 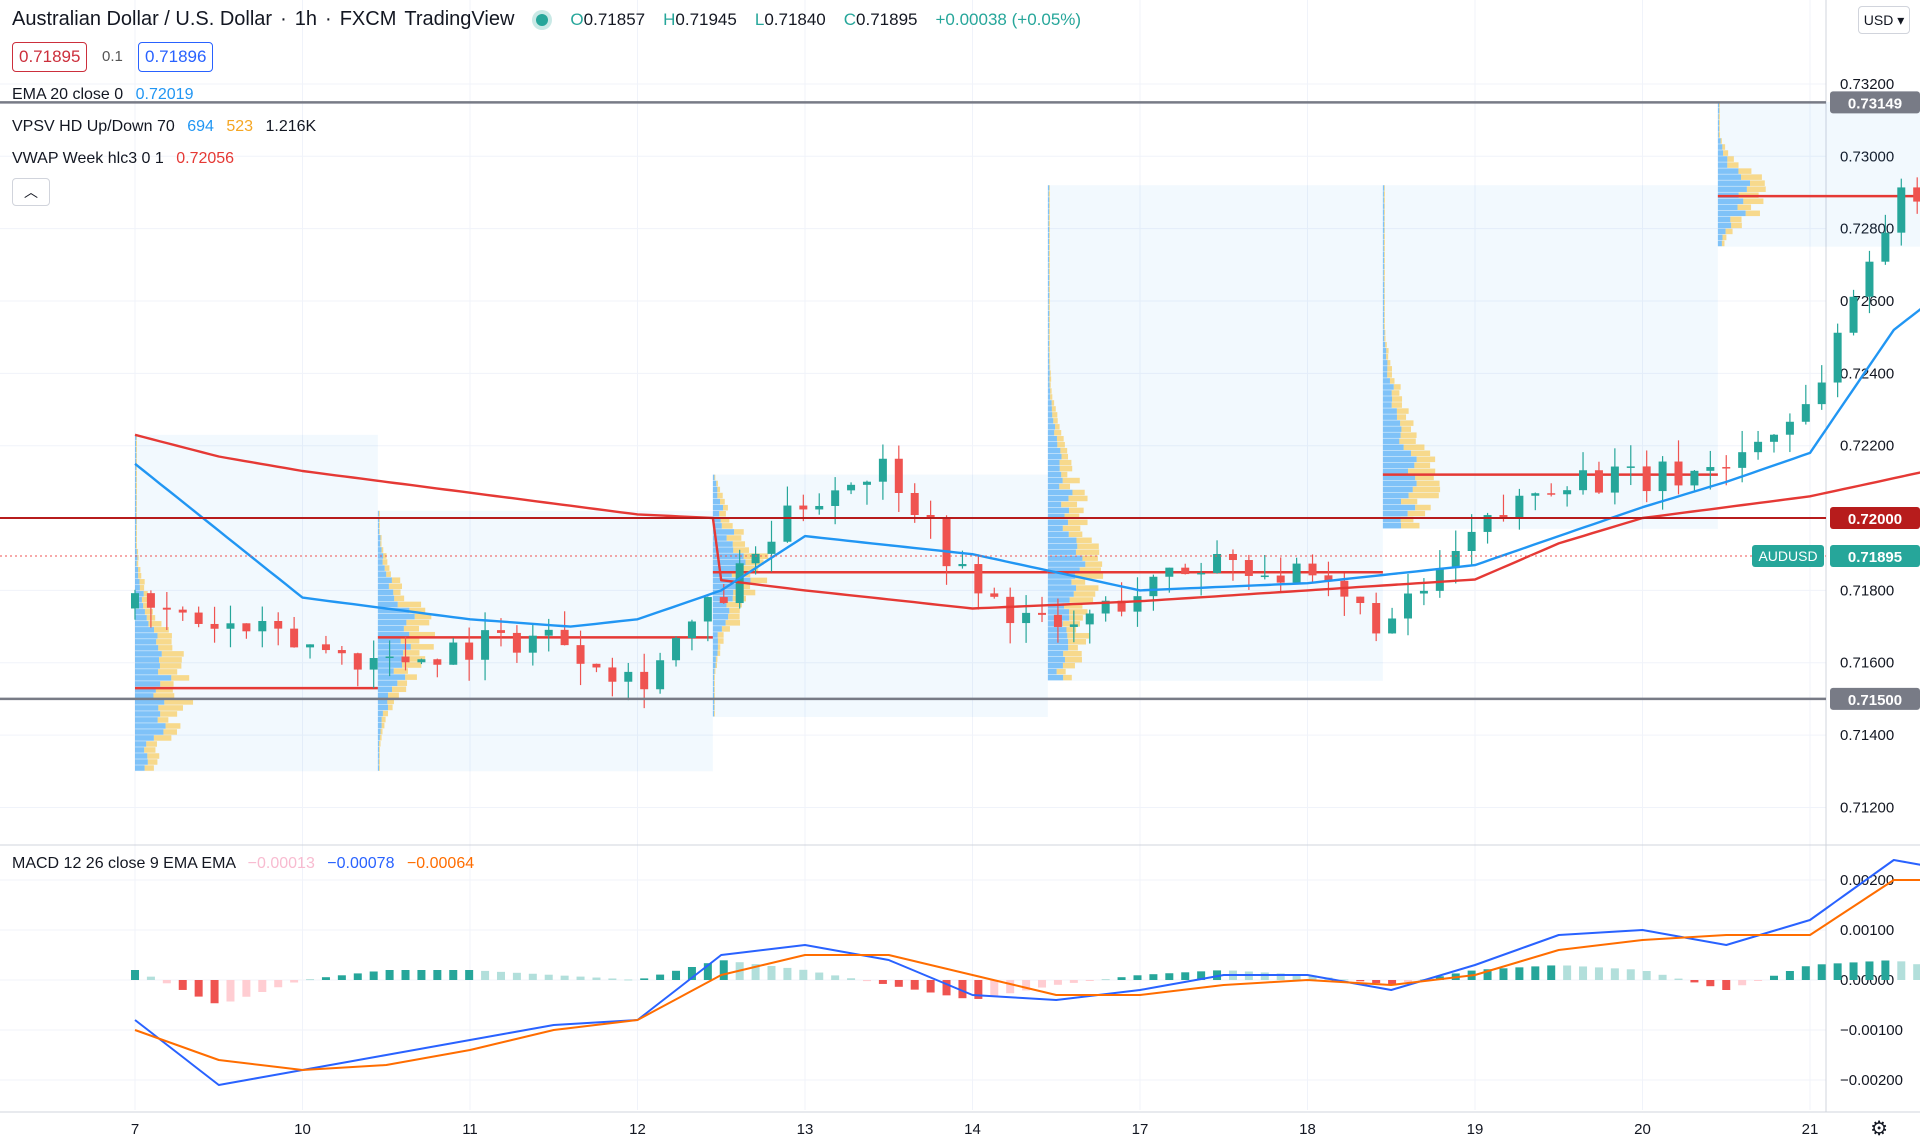 What do you see at coordinates (637, 1129) in the screenshot?
I see `time-tick-label: 12` at bounding box center [637, 1129].